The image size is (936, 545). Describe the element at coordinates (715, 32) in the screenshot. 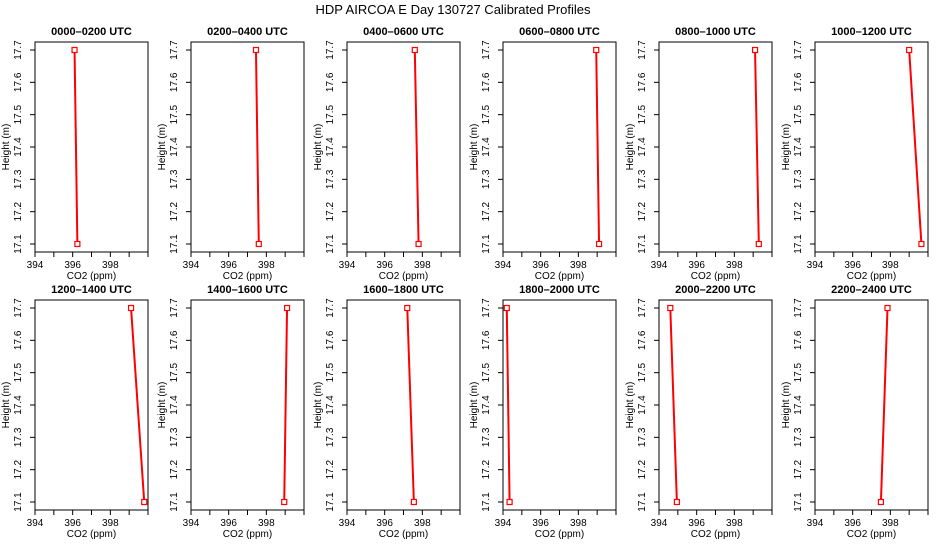

I see `panel-title: 0800–1000 UTC` at that location.